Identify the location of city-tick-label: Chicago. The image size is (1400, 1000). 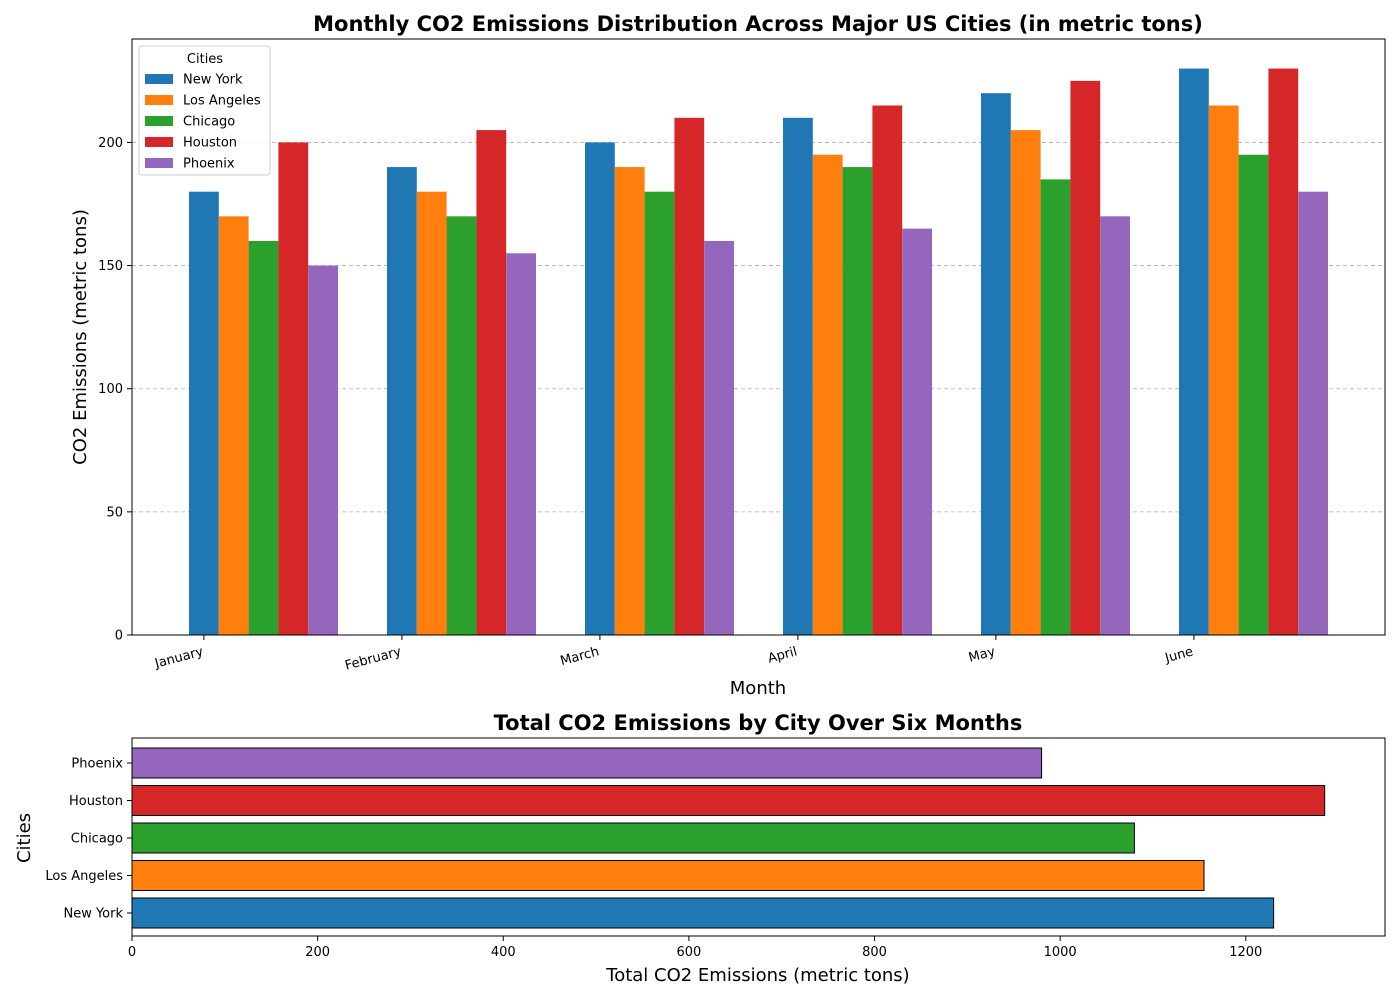
(97, 839).